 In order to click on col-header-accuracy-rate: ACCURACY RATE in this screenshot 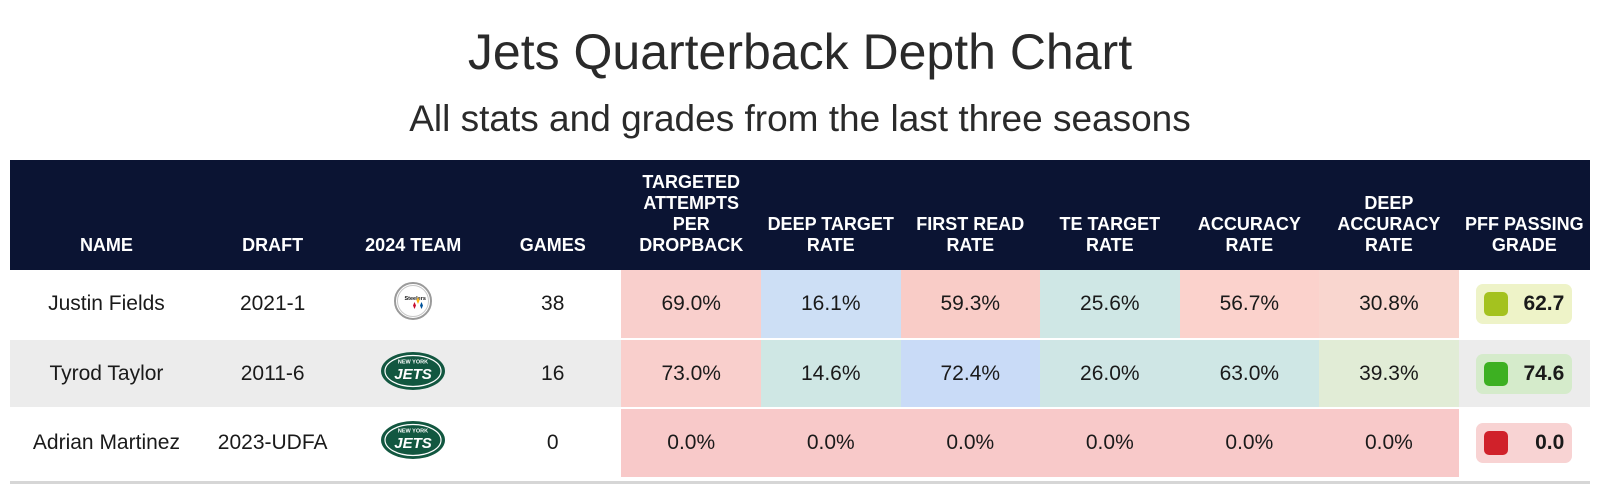, I will do `click(1249, 234)`.